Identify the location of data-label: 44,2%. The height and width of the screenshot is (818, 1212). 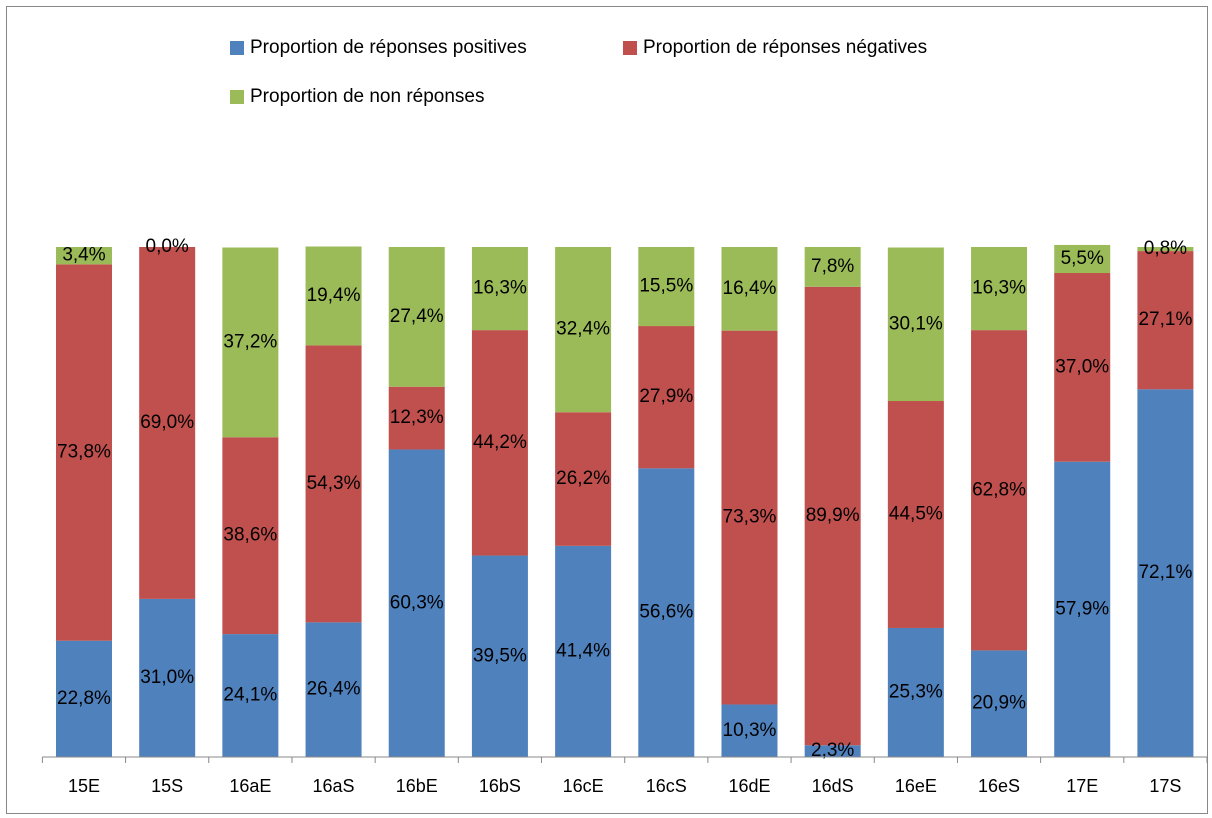
(500, 442).